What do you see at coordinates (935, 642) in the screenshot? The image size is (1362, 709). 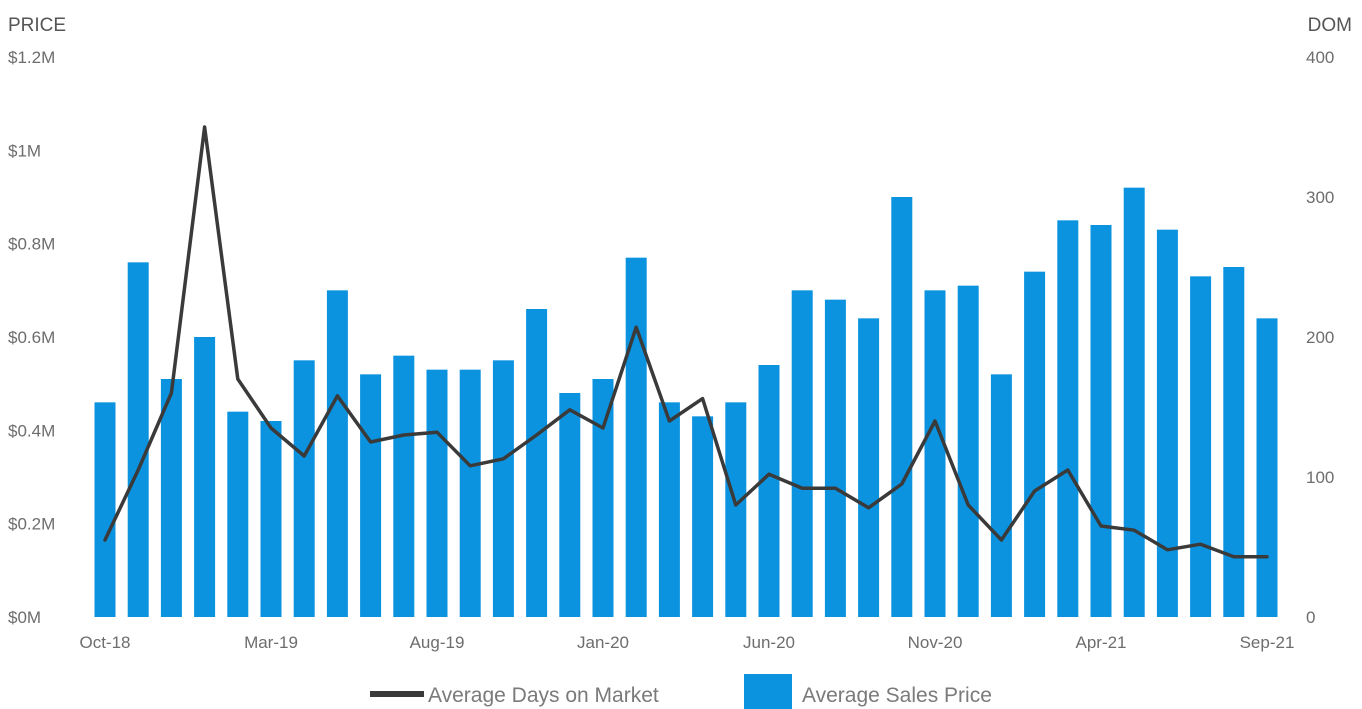 I see `x-tick-label: Nov-20` at bounding box center [935, 642].